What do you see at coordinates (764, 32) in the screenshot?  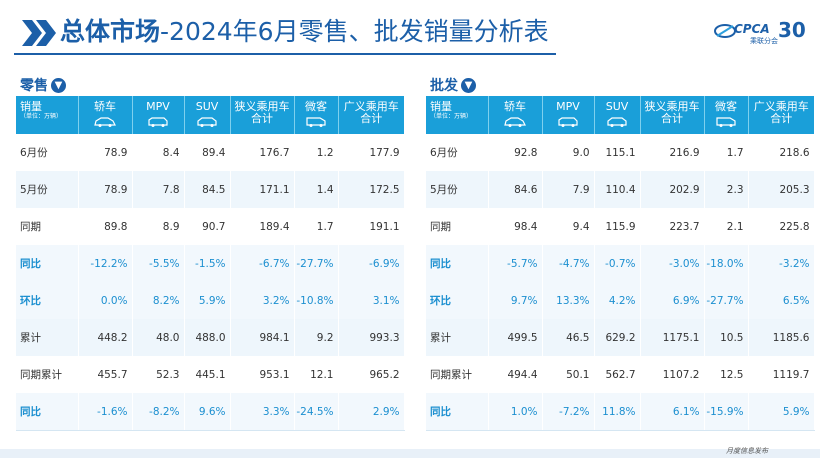 I see `cpca-logo: CPCA 乘联分会 30` at bounding box center [764, 32].